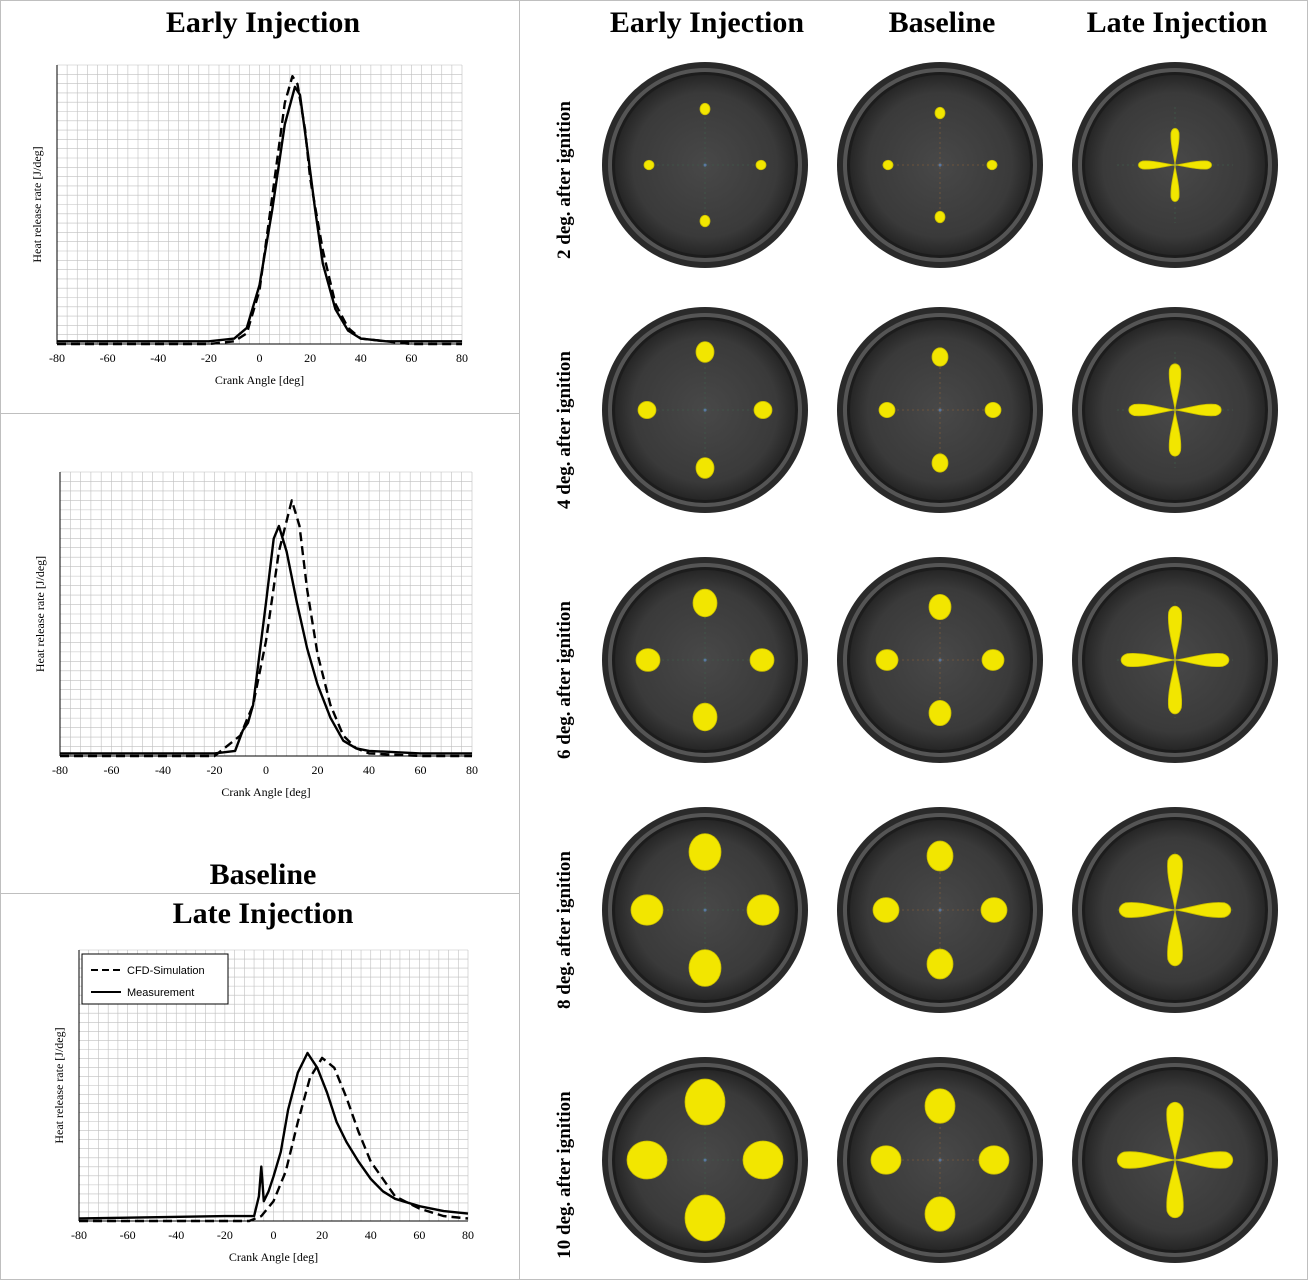 This screenshot has width=1308, height=1280. Describe the element at coordinates (519, 640) in the screenshot. I see `column-divider` at that location.